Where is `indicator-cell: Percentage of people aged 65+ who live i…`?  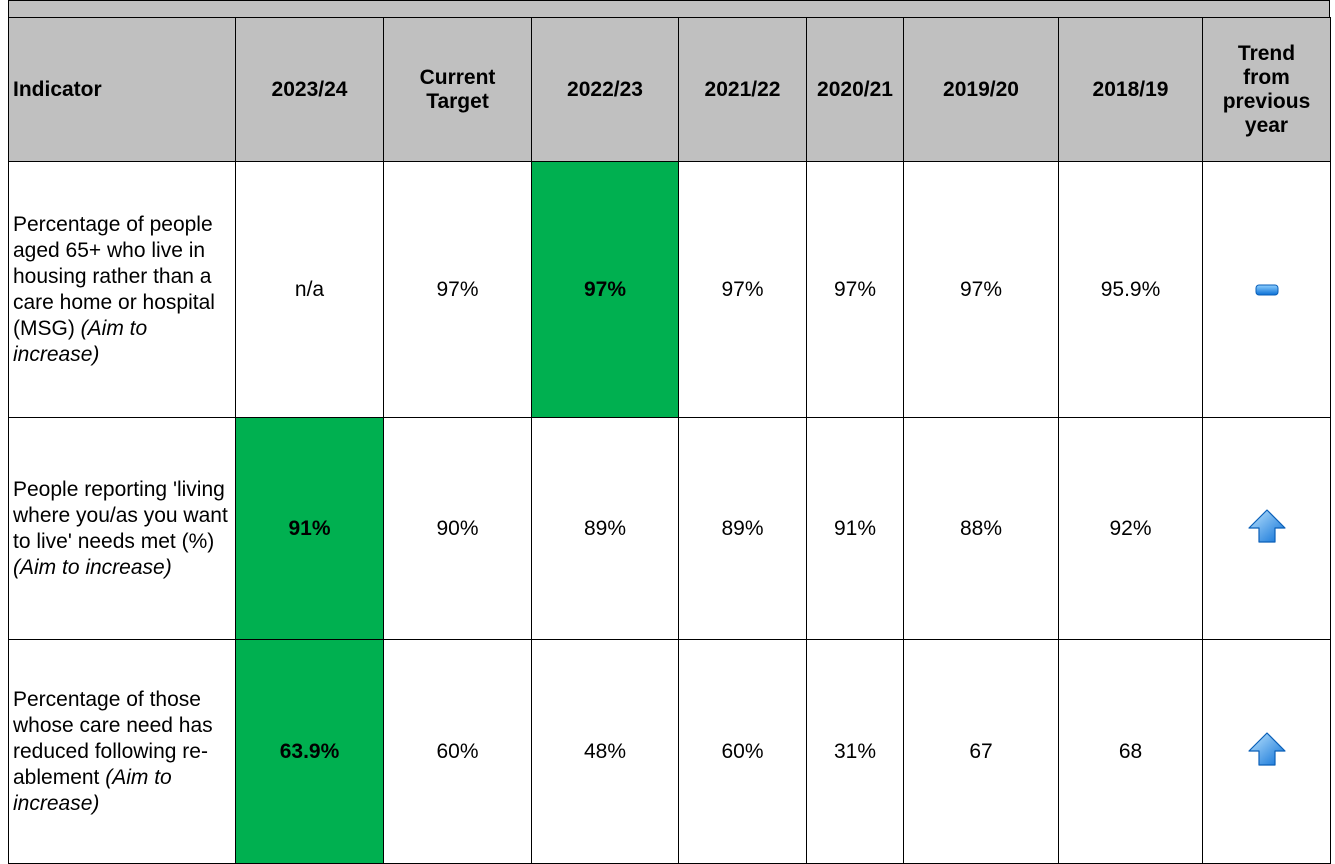
indicator-cell: Percentage of people aged 65+ who live i… is located at coordinates (122, 289).